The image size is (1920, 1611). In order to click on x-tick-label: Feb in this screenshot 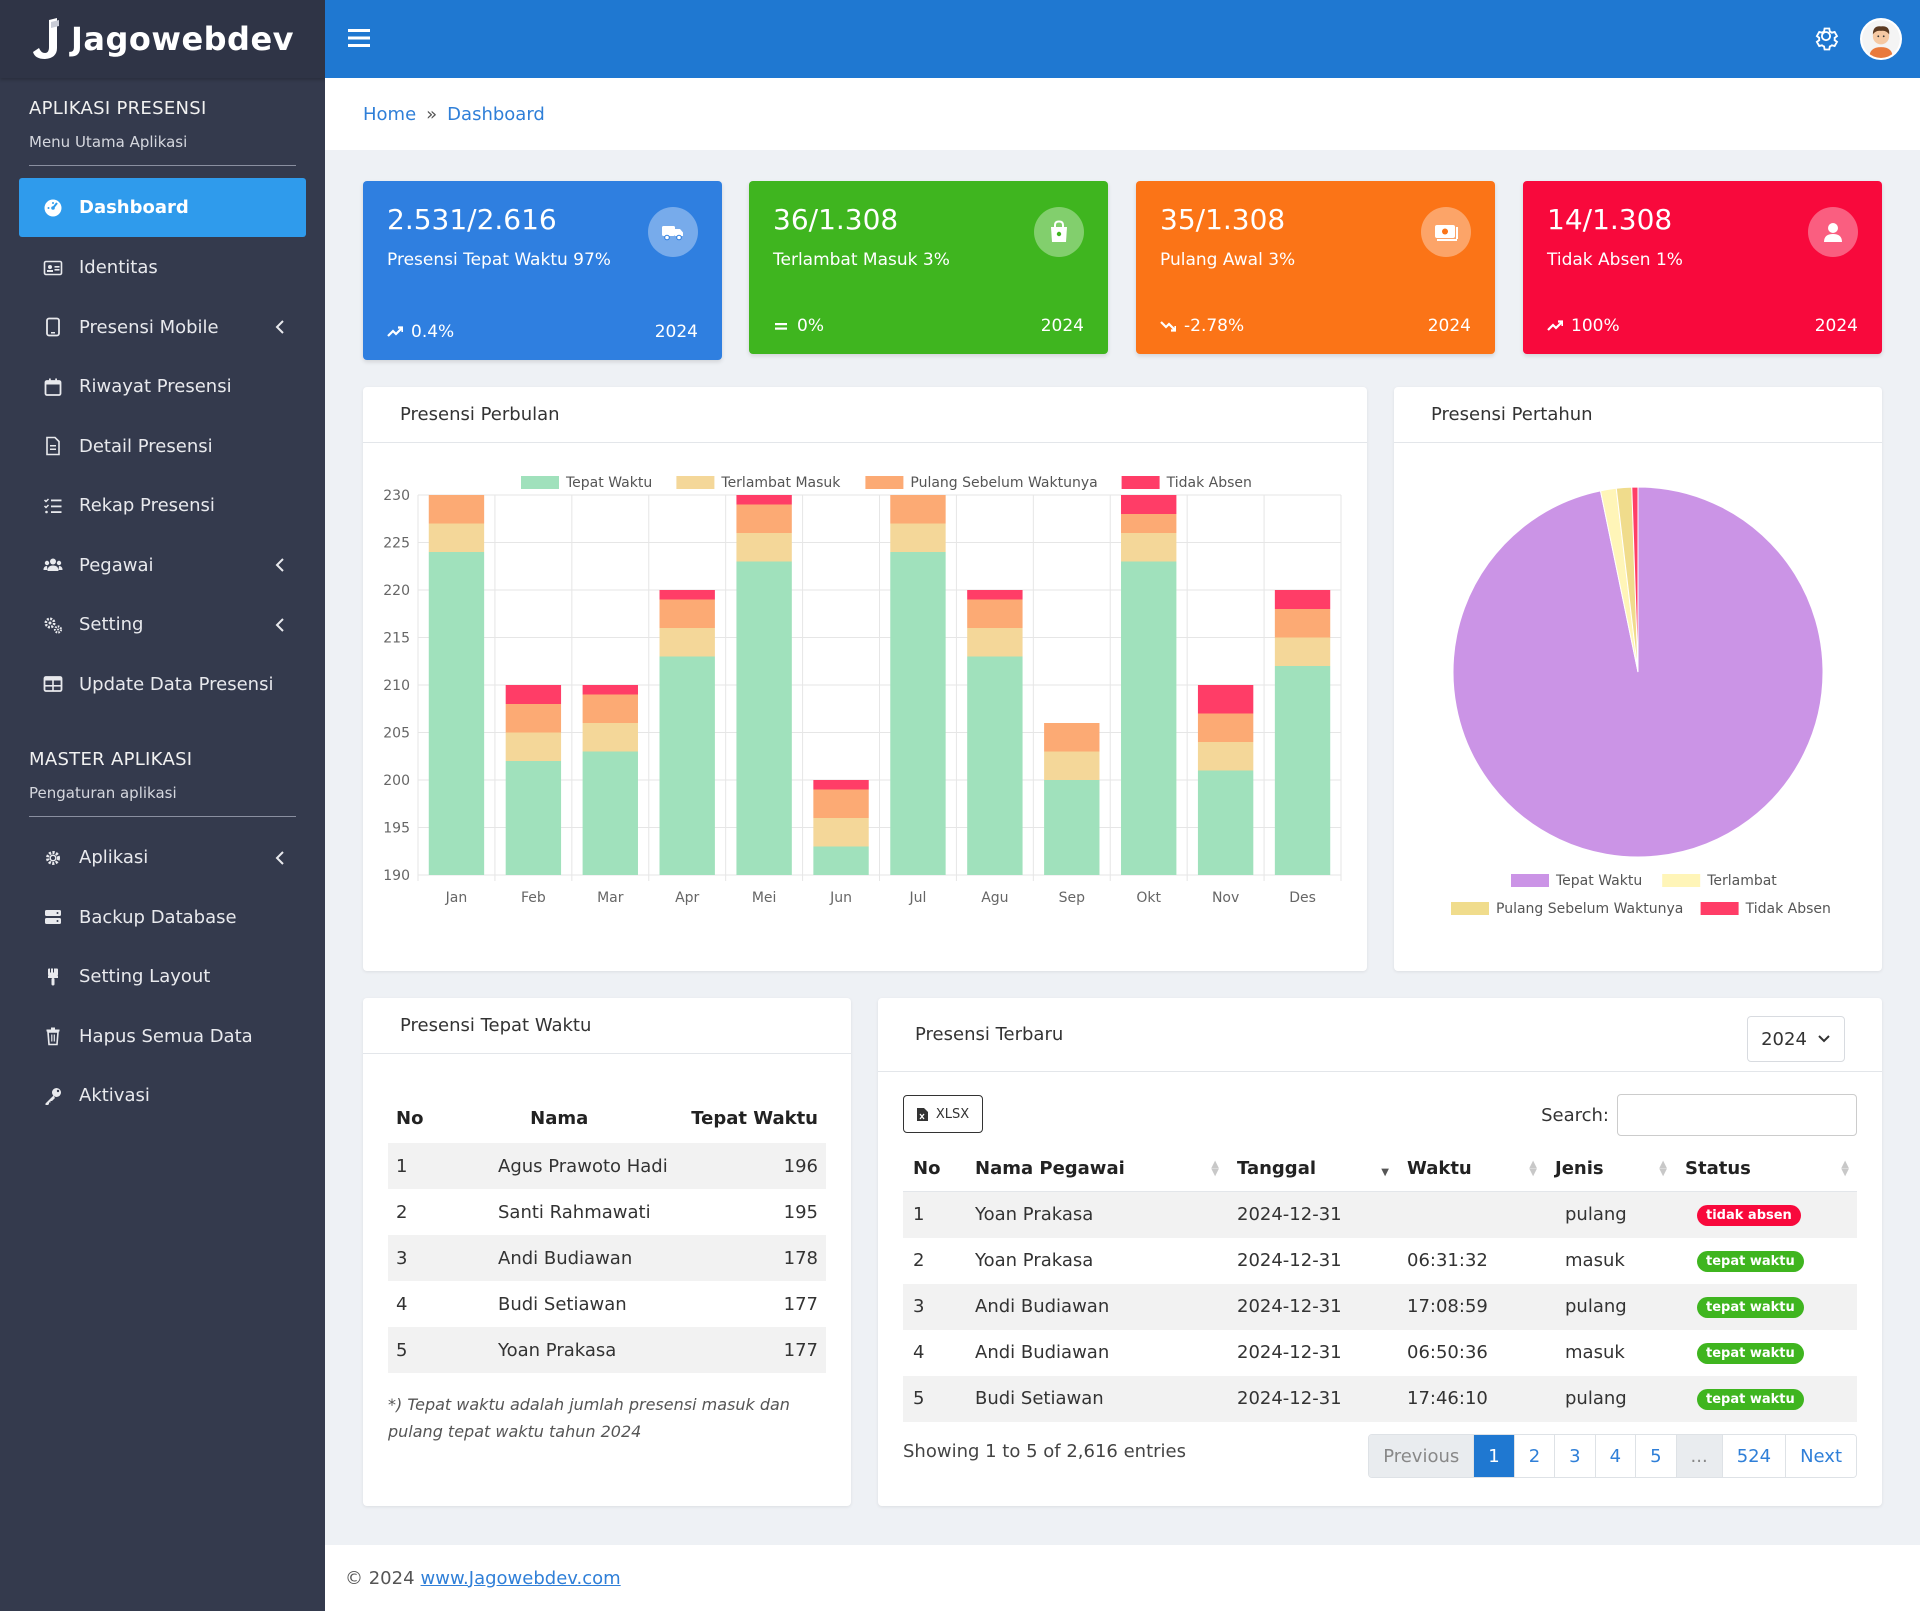, I will do `click(533, 898)`.